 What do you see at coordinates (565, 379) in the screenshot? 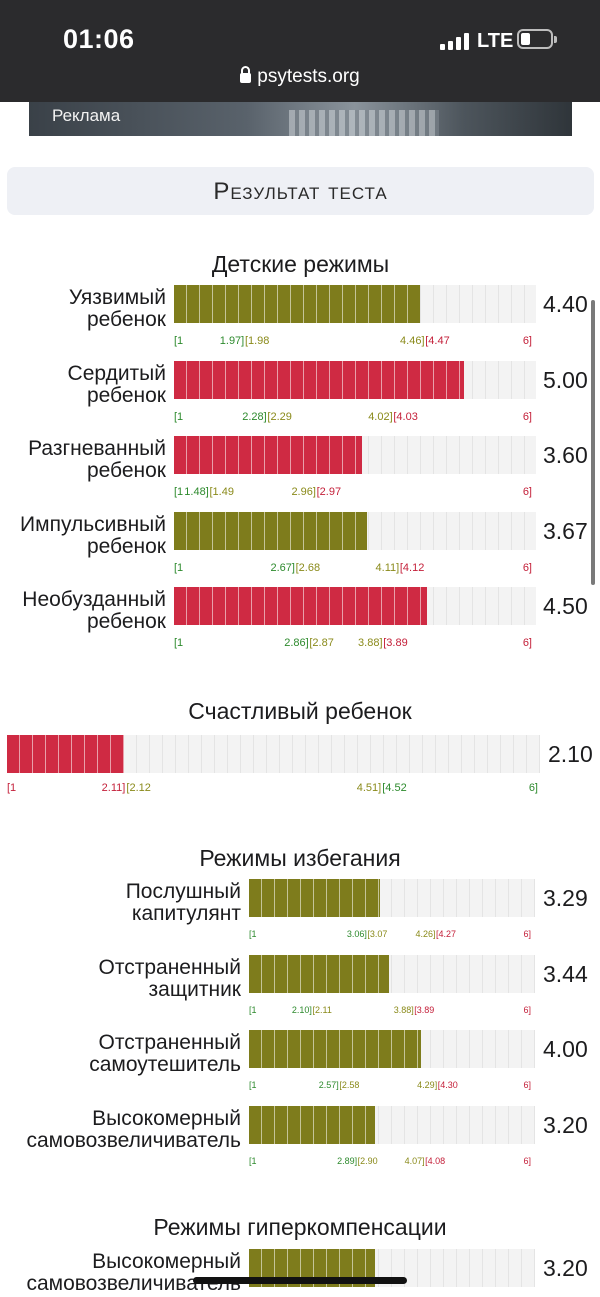
I see `score-value: 5.00` at bounding box center [565, 379].